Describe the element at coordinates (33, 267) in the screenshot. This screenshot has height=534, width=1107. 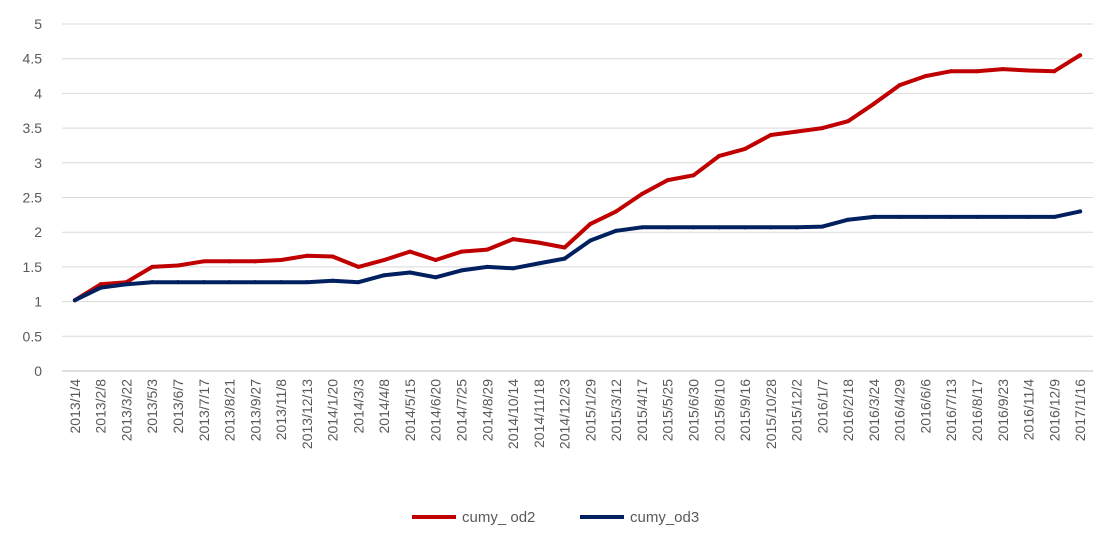
I see `y-tick-label: 1.5` at that location.